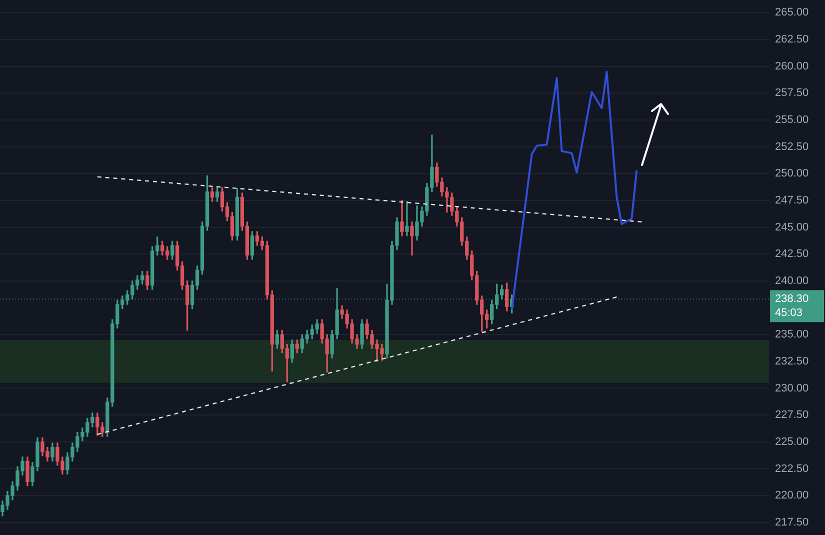 The image size is (825, 535). I want to click on y-tick-label: 227.50, so click(792, 415).